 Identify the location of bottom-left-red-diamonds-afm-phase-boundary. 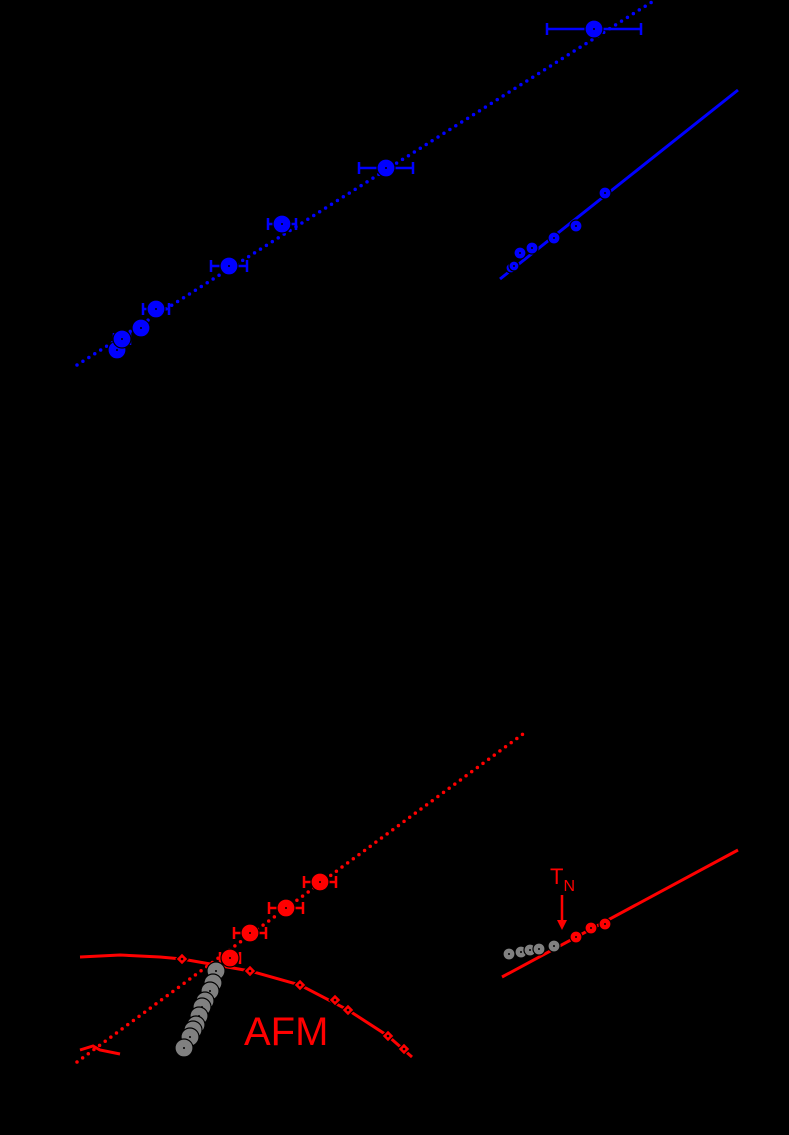
(293, 1004).